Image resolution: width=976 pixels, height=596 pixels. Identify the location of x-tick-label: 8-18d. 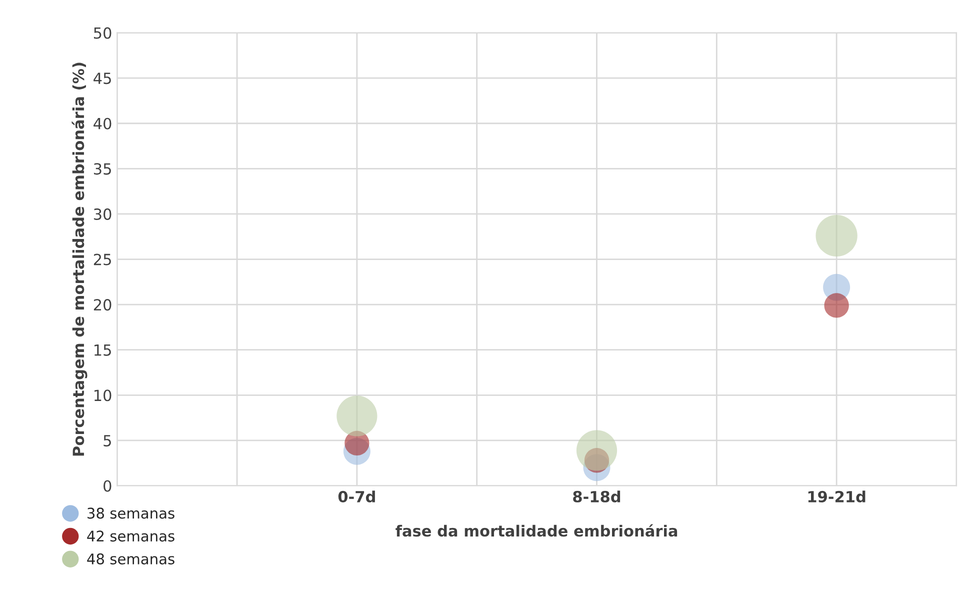
(596, 496).